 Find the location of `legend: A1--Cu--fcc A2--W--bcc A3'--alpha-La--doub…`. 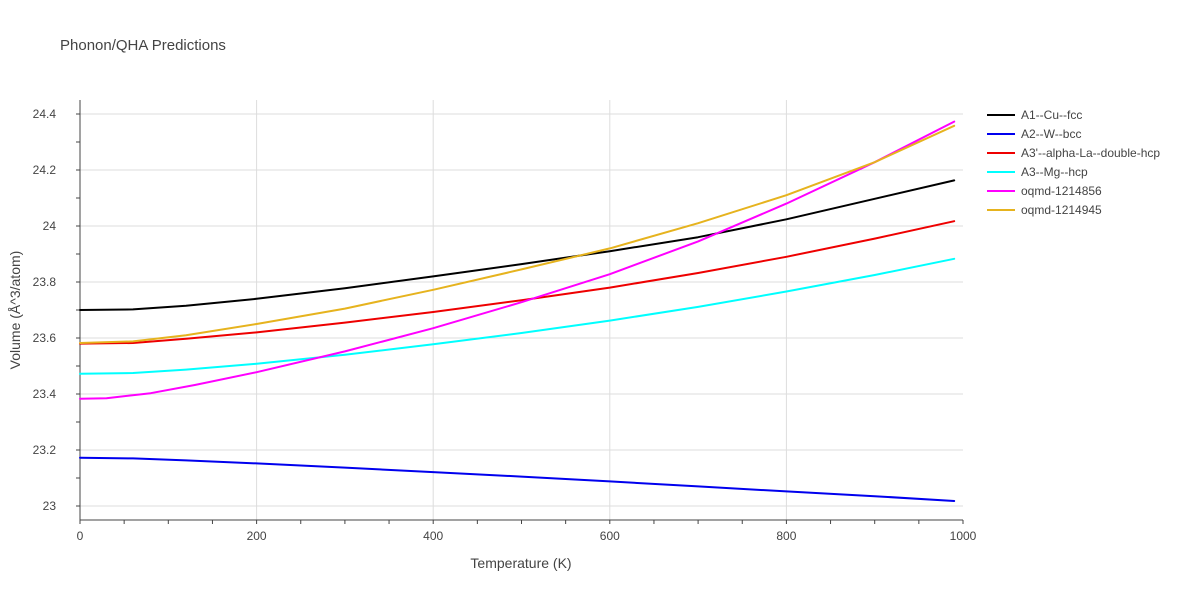

legend: A1--Cu--fcc A2--W--bcc A3'--alpha-La--doub… is located at coordinates (1073, 162).